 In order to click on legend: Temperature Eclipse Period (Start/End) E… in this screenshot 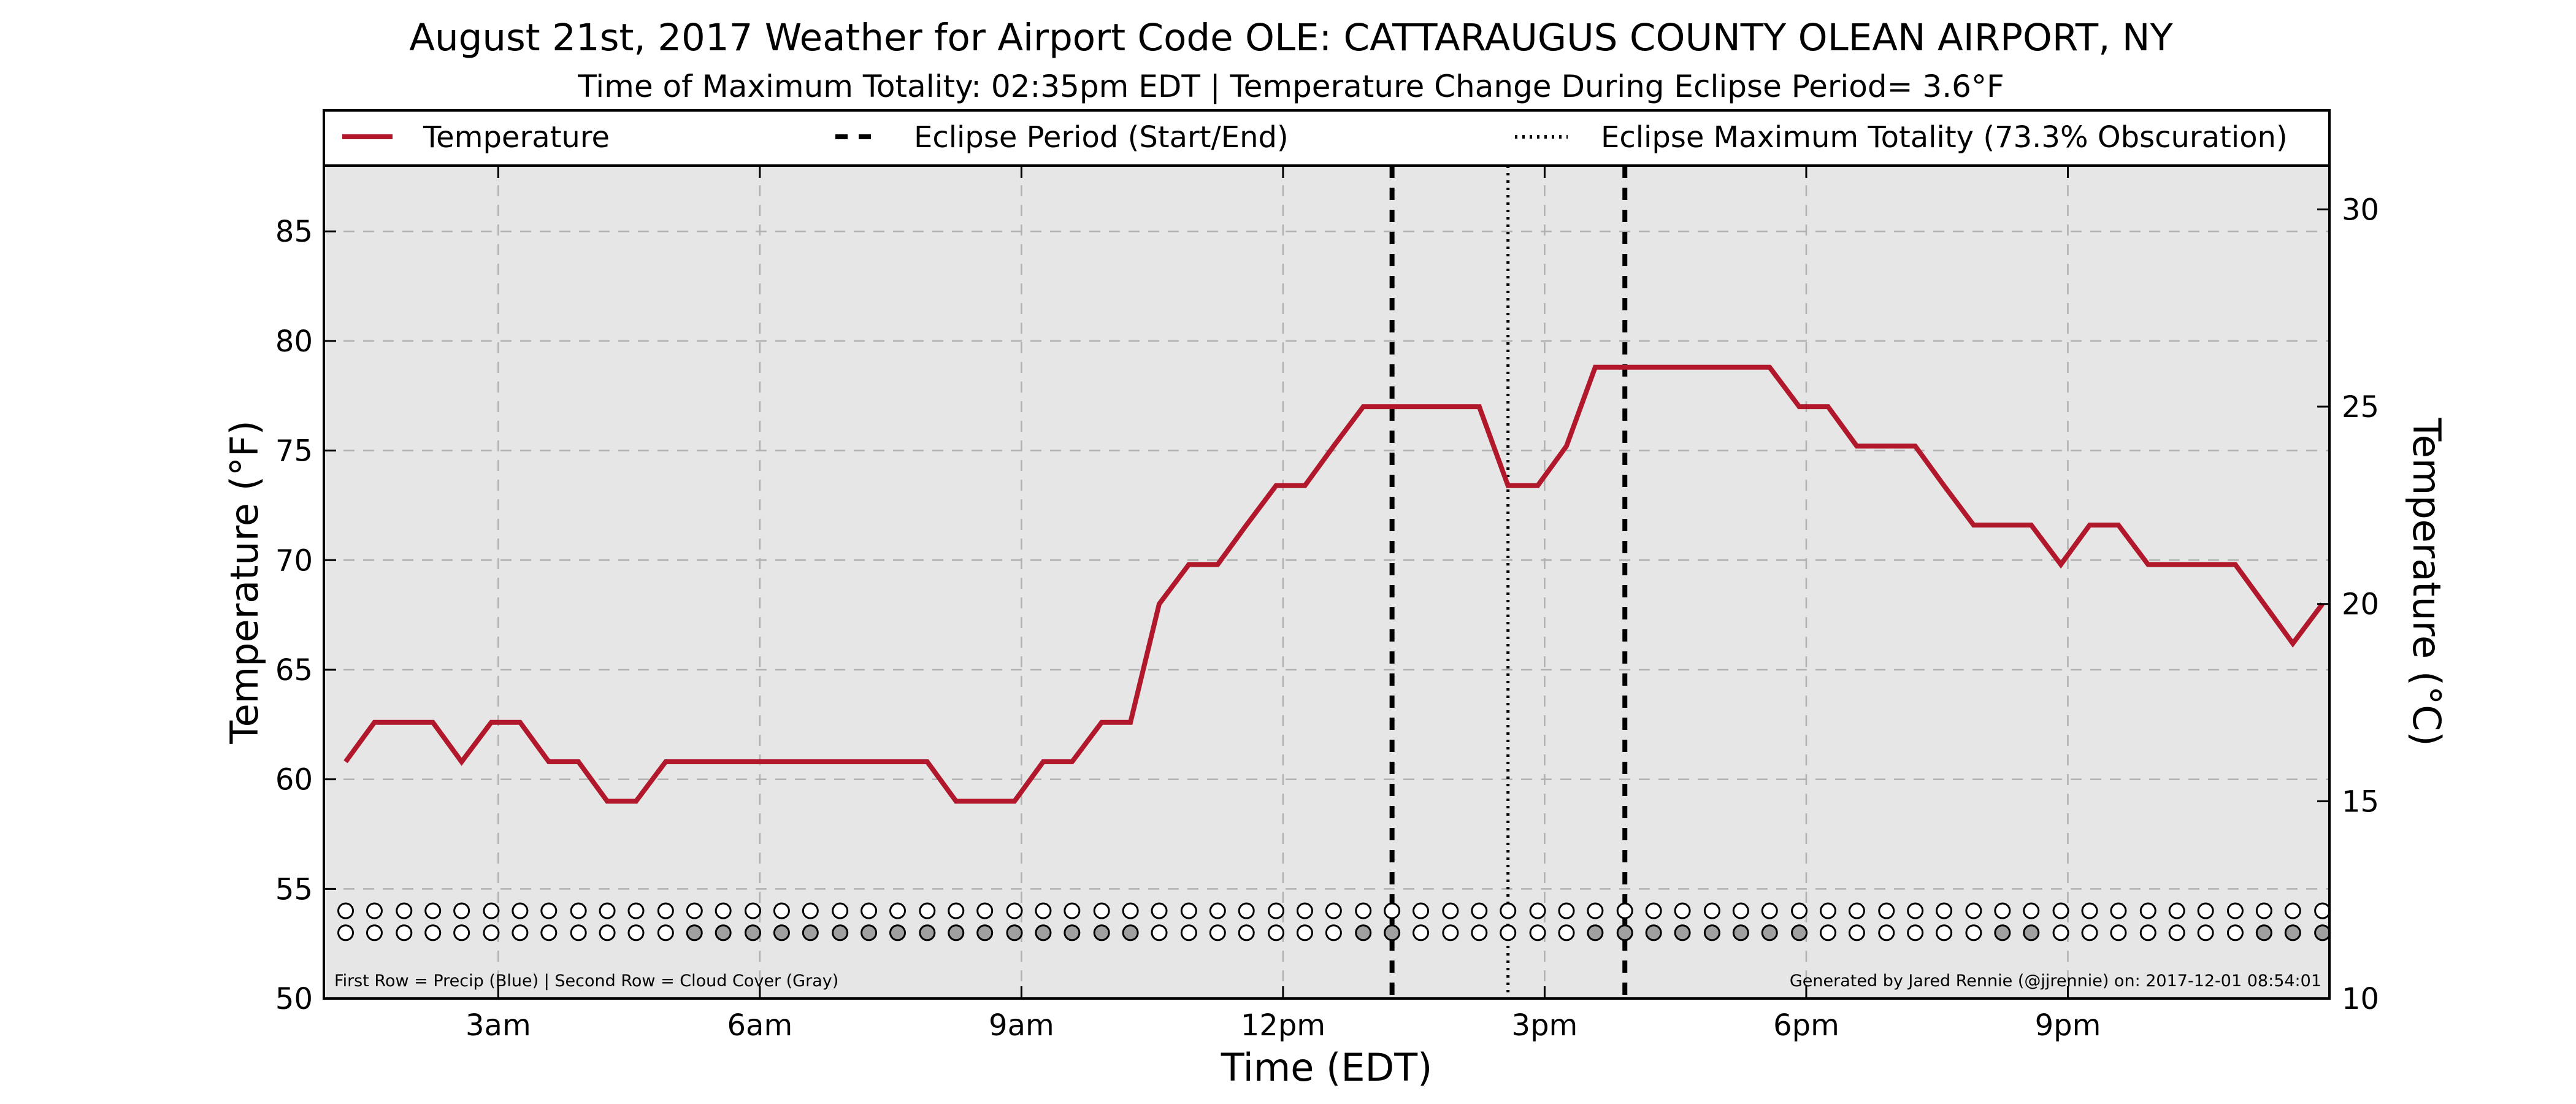, I will do `click(1315, 137)`.